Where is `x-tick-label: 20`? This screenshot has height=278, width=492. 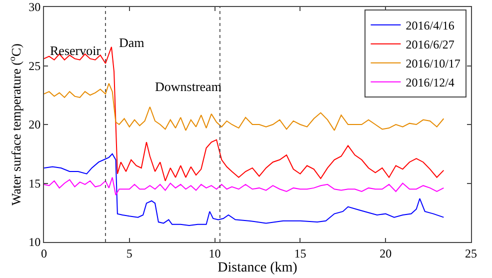
x-tick-label: 20 is located at coordinates (386, 253).